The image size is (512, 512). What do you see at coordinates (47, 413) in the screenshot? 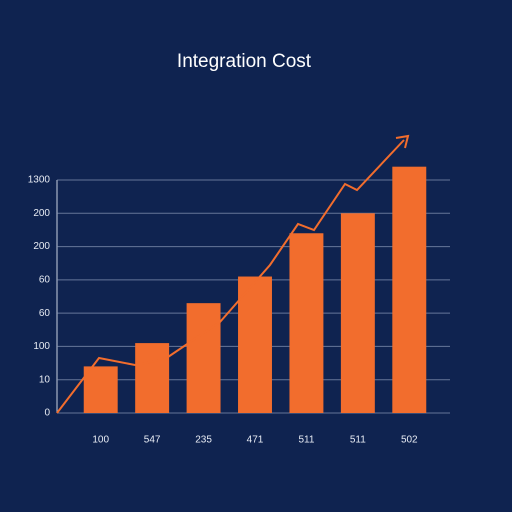
I see `y-tick-label: 0` at bounding box center [47, 413].